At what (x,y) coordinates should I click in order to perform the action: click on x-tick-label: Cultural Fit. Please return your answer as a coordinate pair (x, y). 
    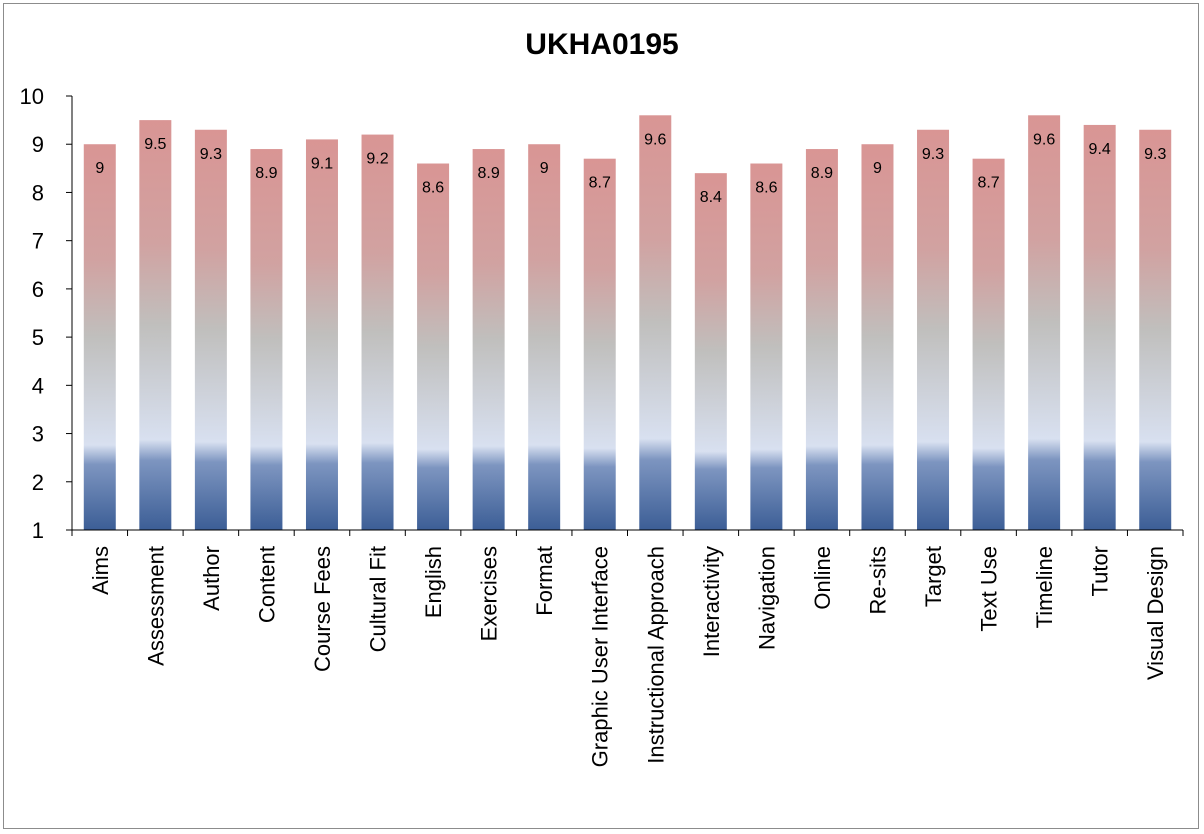
    Looking at the image, I should click on (378, 599).